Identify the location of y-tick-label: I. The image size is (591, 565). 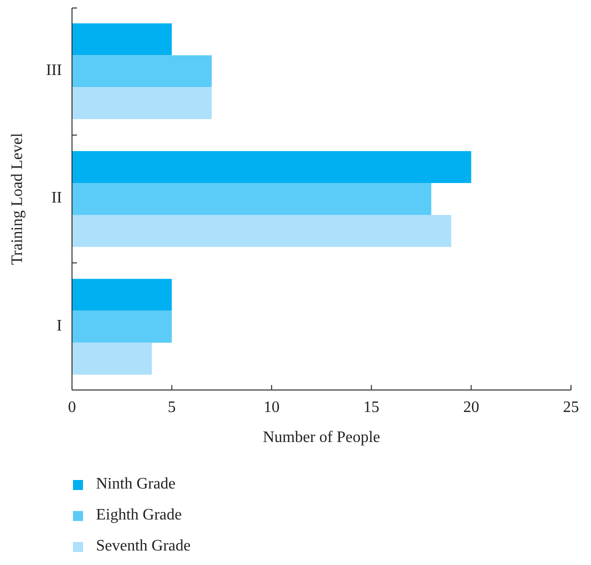
(59, 325).